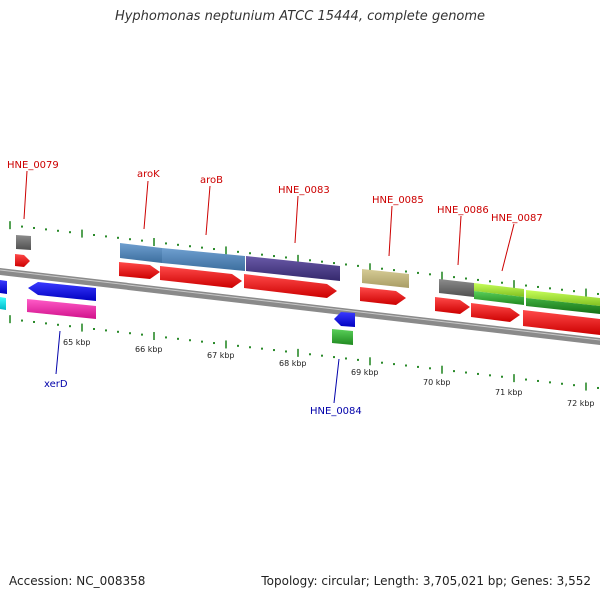  Describe the element at coordinates (383, 296) in the screenshot. I see `cds-hne0085` at that location.